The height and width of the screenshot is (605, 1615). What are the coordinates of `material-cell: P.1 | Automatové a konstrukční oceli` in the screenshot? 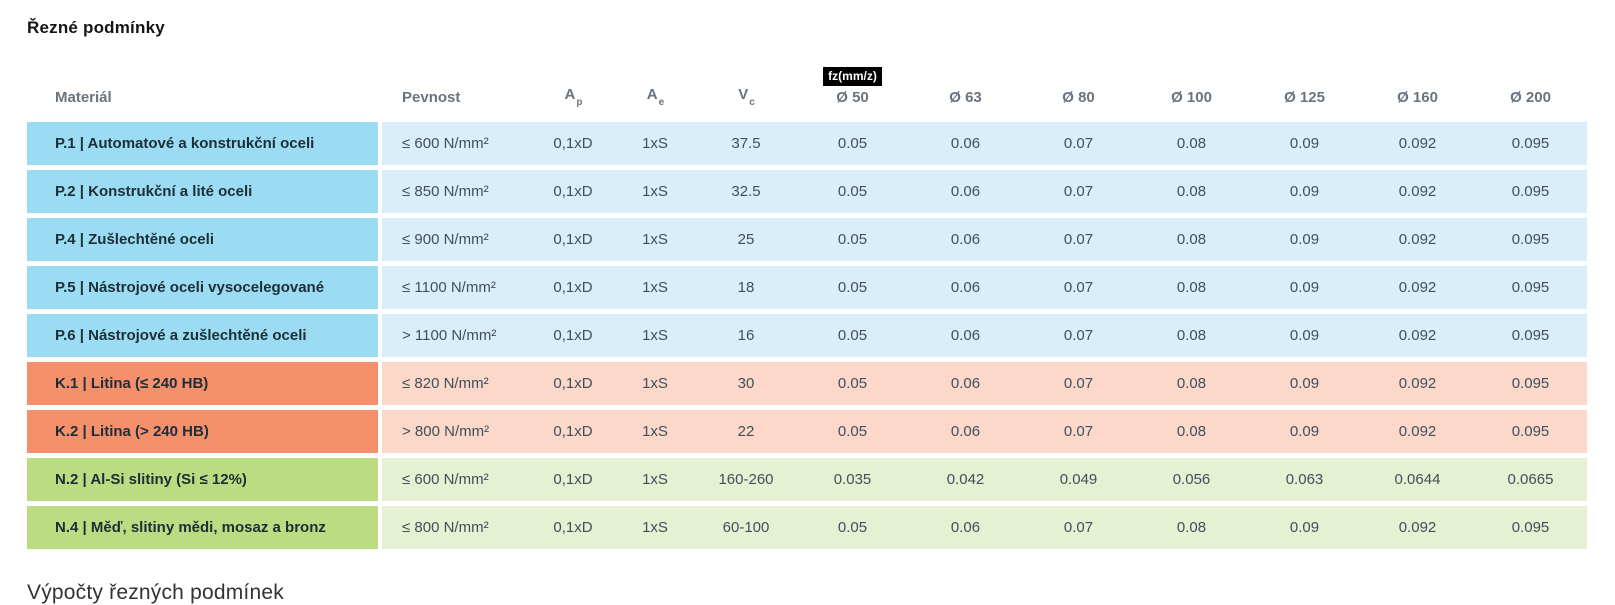 It's located at (204, 143).